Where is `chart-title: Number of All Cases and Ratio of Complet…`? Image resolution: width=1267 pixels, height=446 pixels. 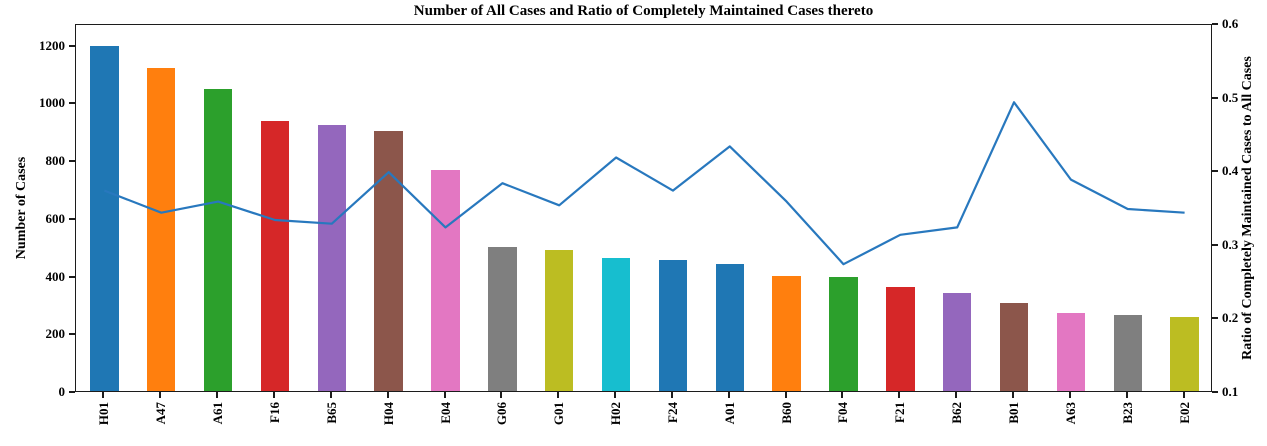 chart-title: Number of All Cases and Ratio of Complet… is located at coordinates (643, 11).